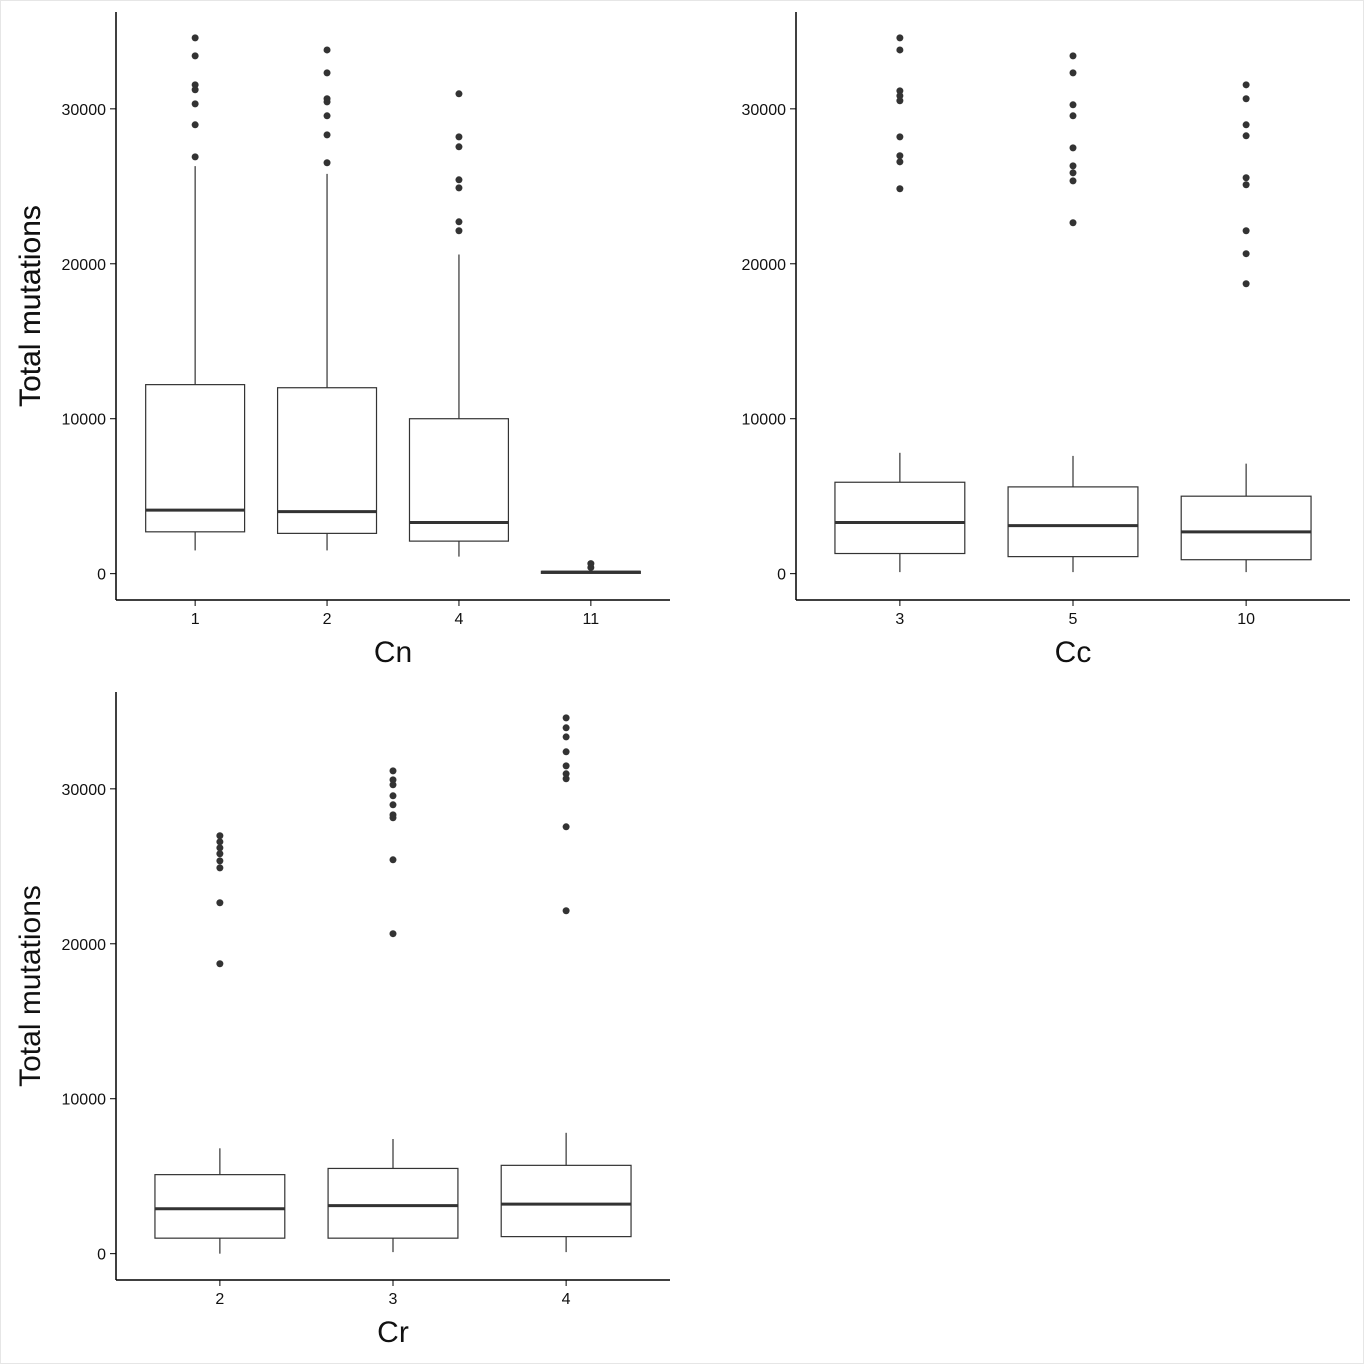  I want to click on x-tick-label: 11, so click(591, 619).